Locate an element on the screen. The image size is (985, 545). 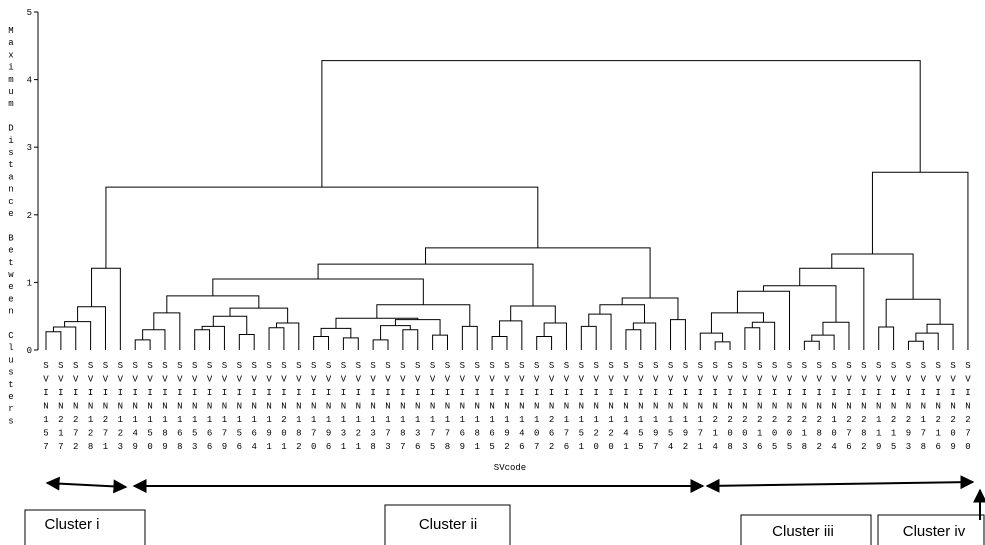
character is located at coordinates (10, 116).